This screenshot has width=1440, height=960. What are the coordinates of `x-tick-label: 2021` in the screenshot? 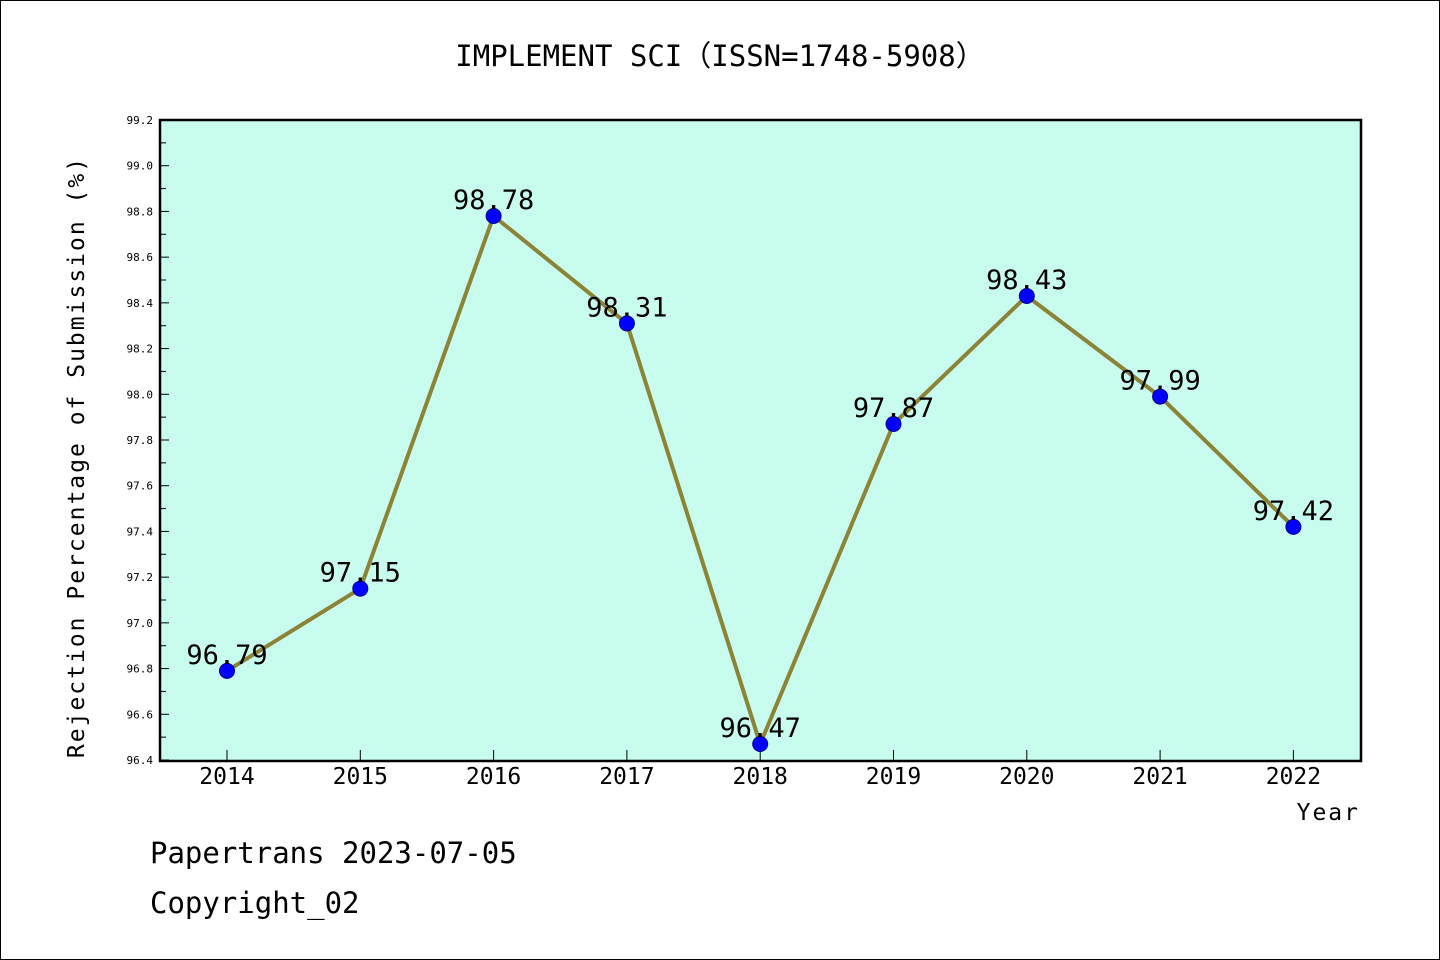 It's located at (1159, 777).